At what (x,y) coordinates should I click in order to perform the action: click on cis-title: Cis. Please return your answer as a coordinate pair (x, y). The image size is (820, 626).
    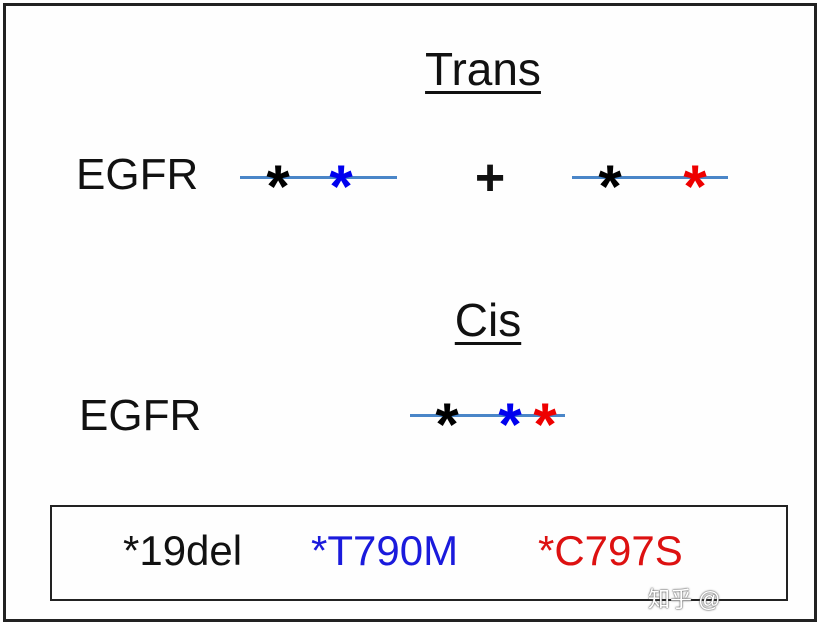
    Looking at the image, I should click on (488, 320).